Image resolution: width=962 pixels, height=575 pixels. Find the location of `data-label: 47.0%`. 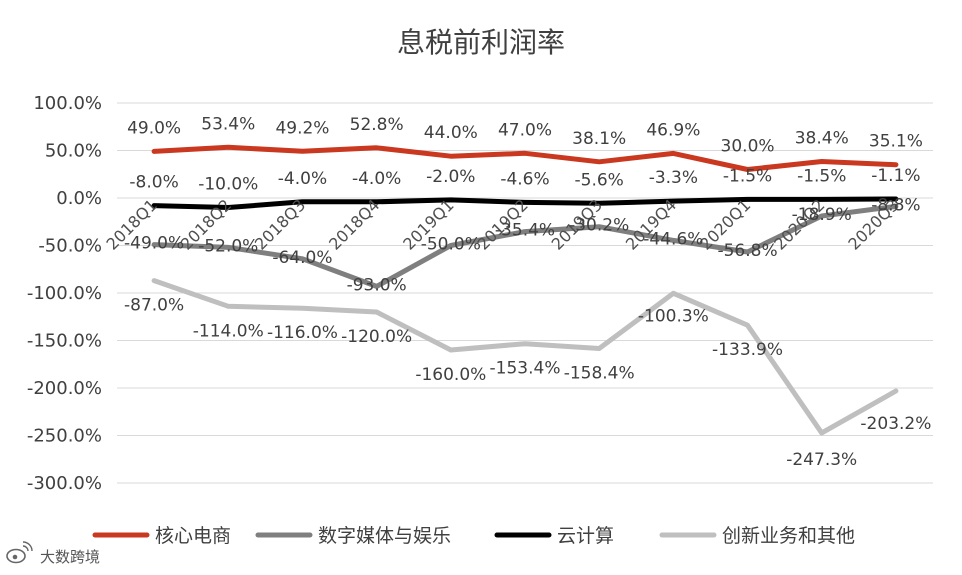

data-label: 47.0% is located at coordinates (525, 130).